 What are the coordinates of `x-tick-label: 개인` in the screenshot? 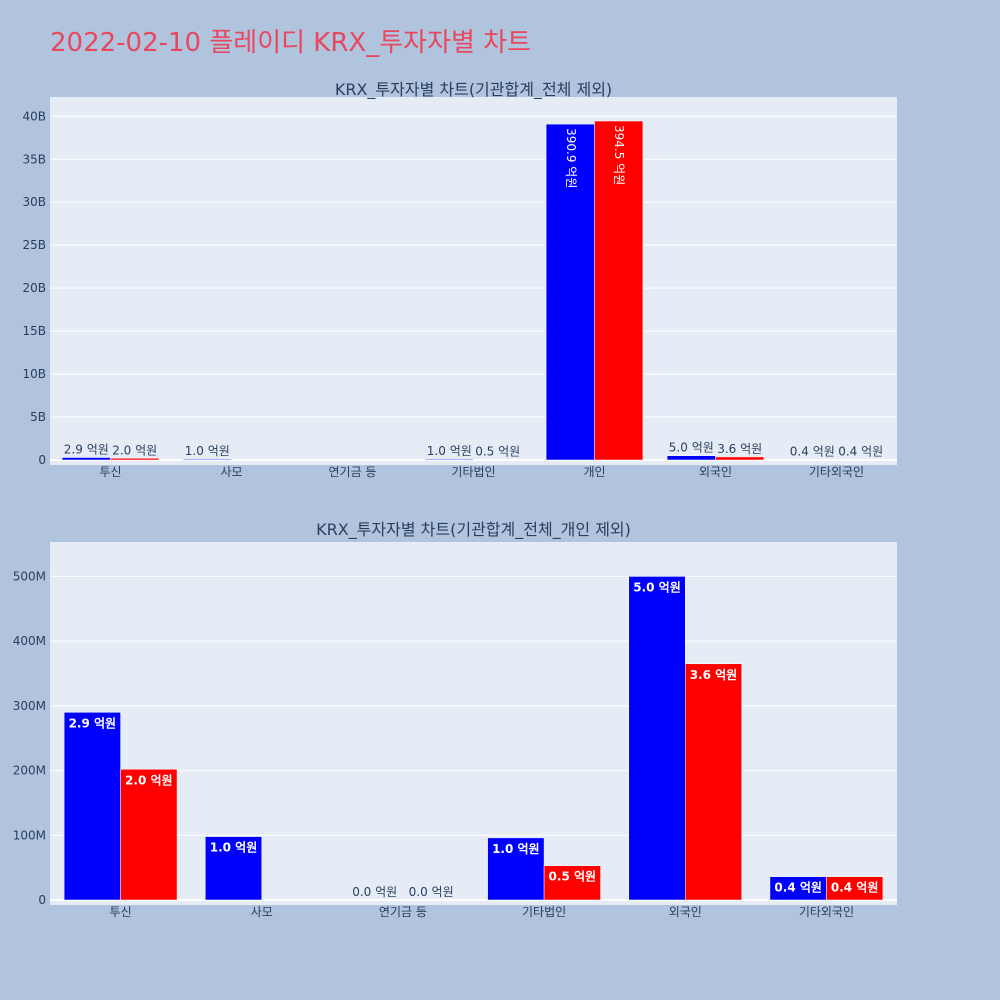 It's located at (594, 472).